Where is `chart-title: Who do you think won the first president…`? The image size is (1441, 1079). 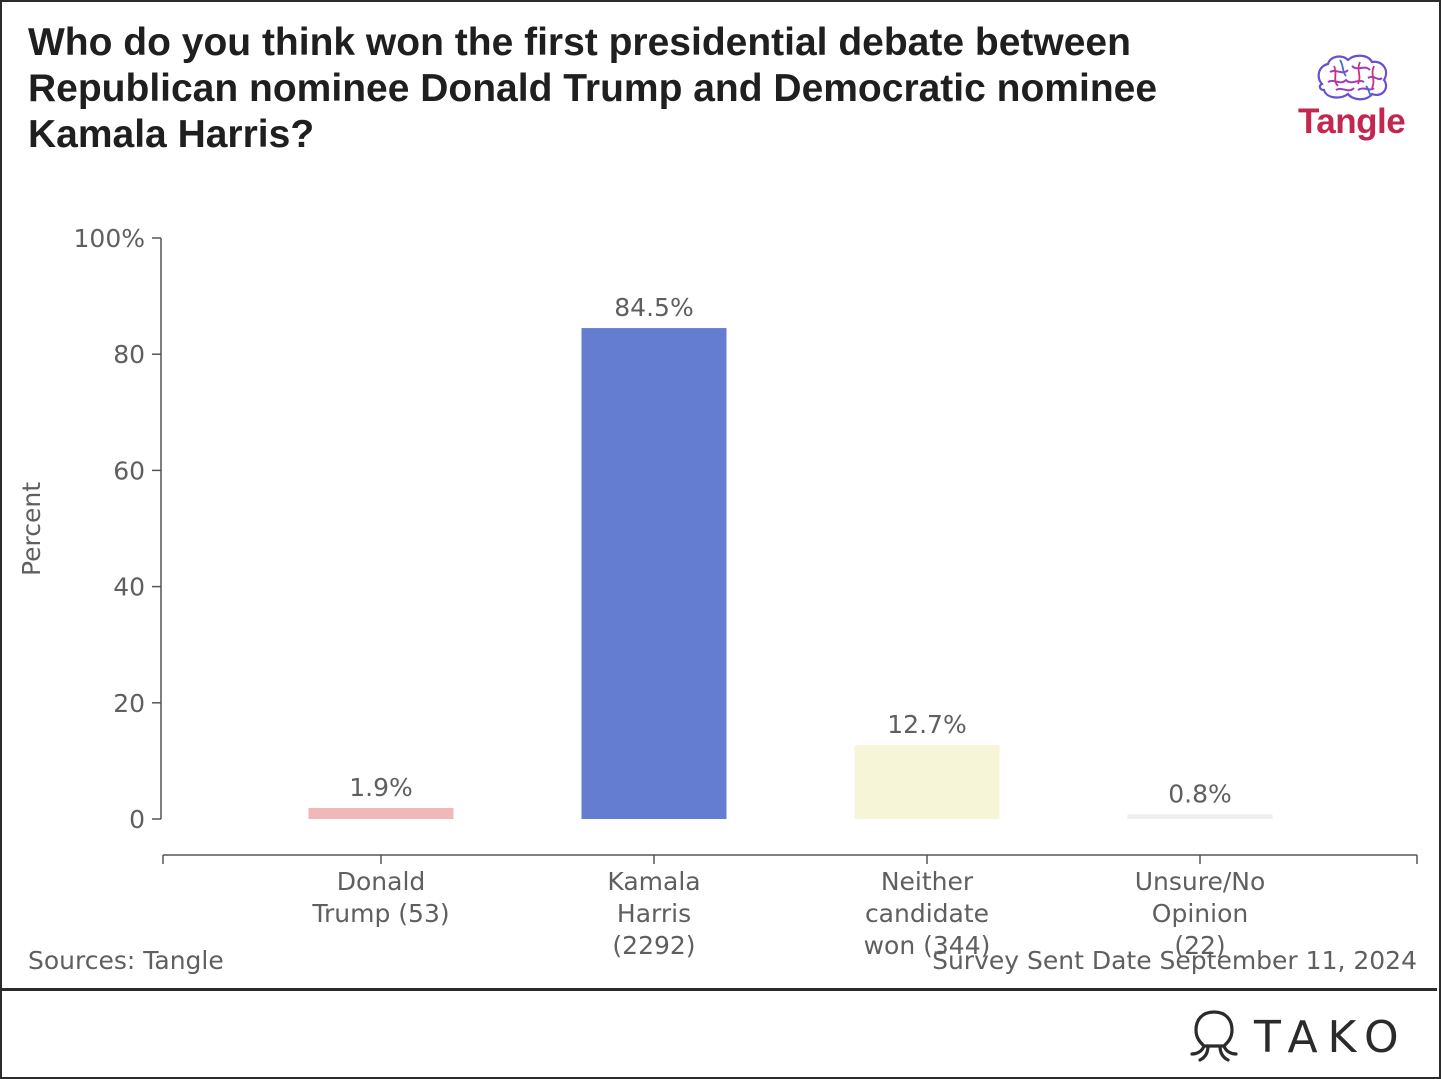
chart-title: Who do you think won the first president… is located at coordinates (593, 88).